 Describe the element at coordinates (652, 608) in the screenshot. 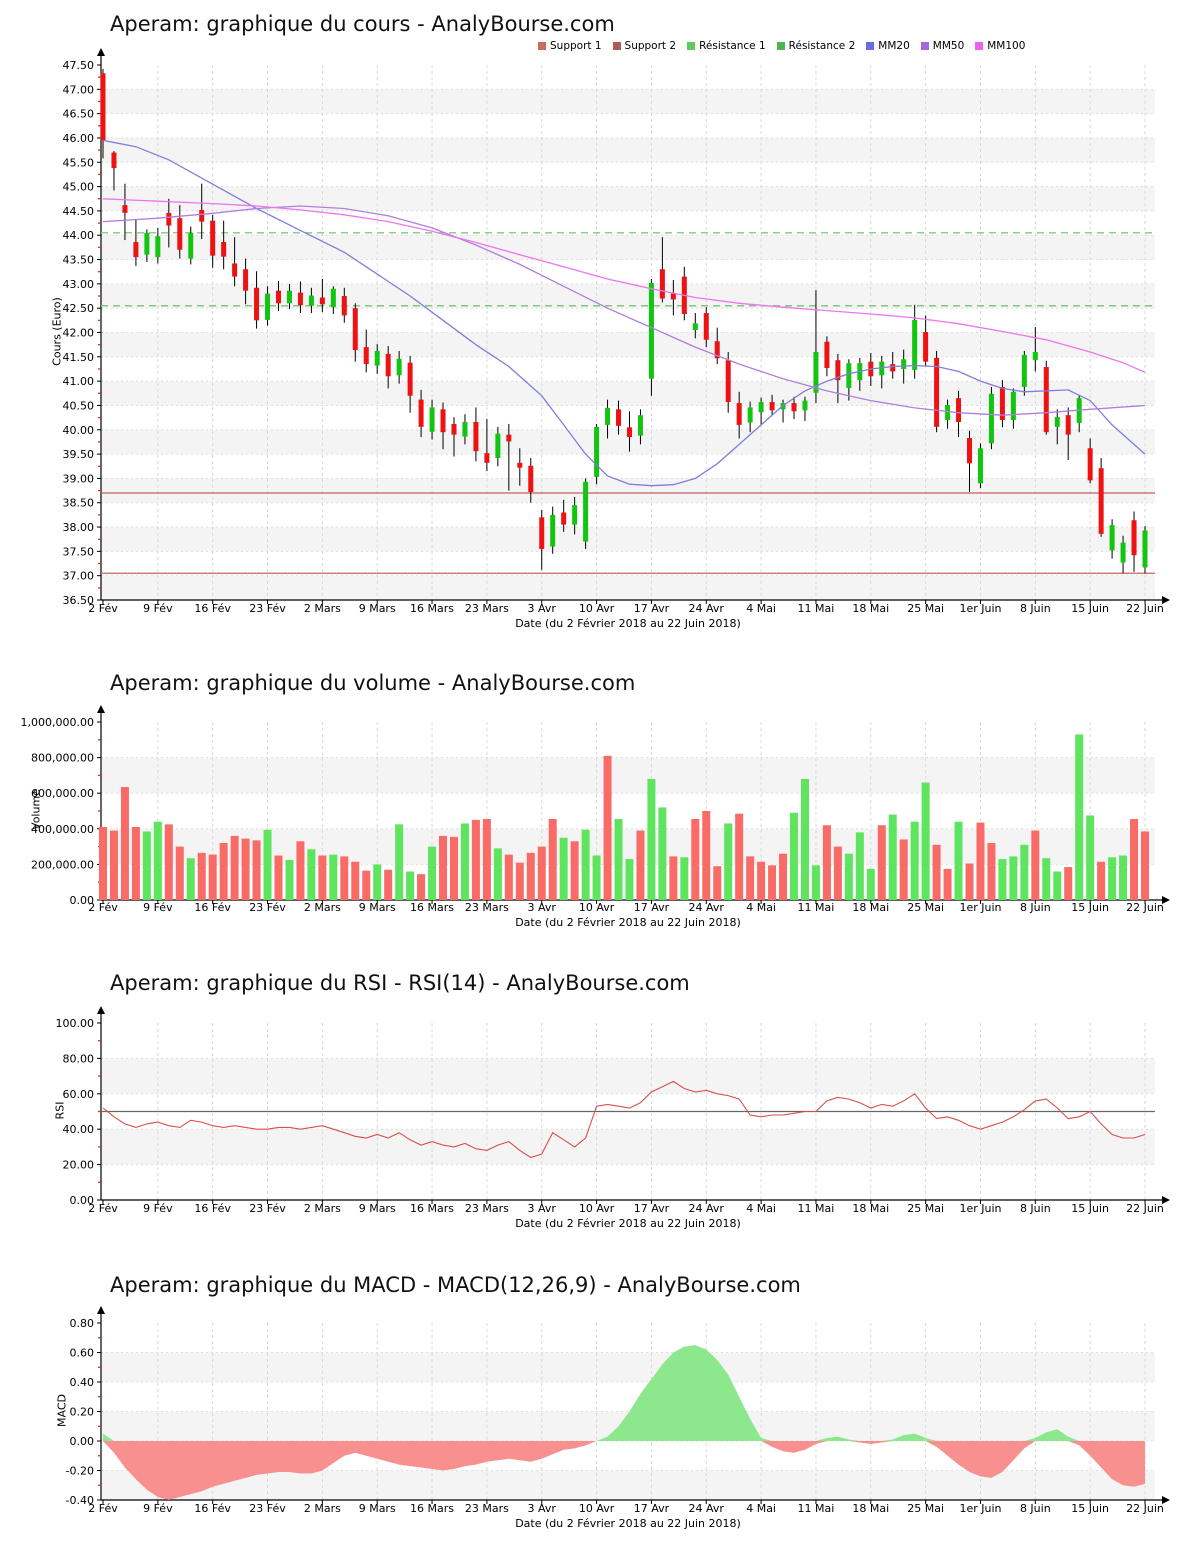

I see `svg-text: 17 Avr` at that location.